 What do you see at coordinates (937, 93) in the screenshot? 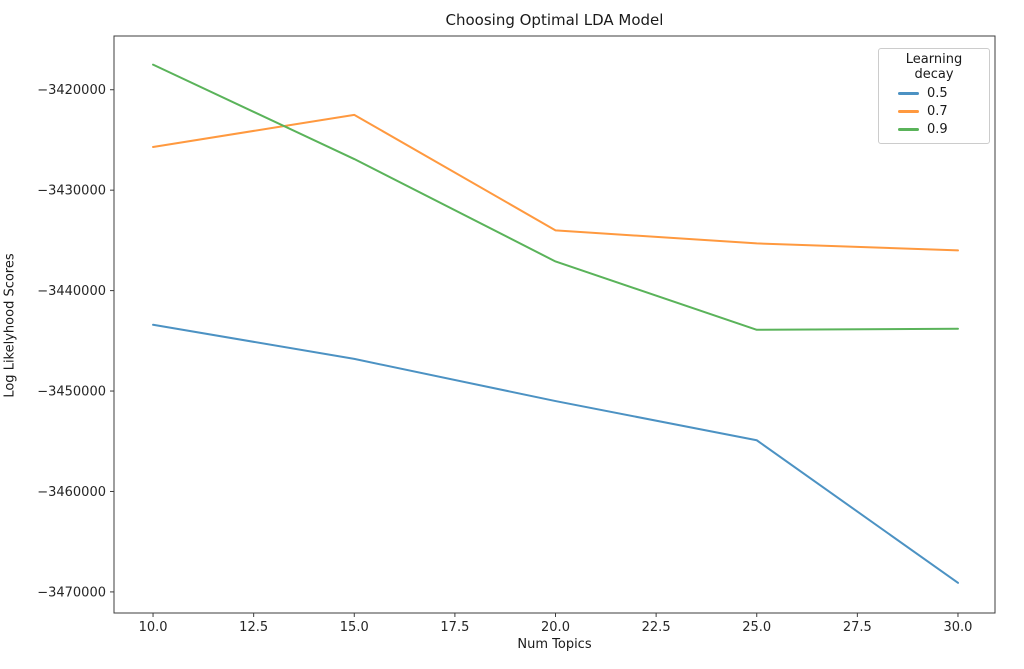
I see `legend-entry-label: 0.5` at bounding box center [937, 93].